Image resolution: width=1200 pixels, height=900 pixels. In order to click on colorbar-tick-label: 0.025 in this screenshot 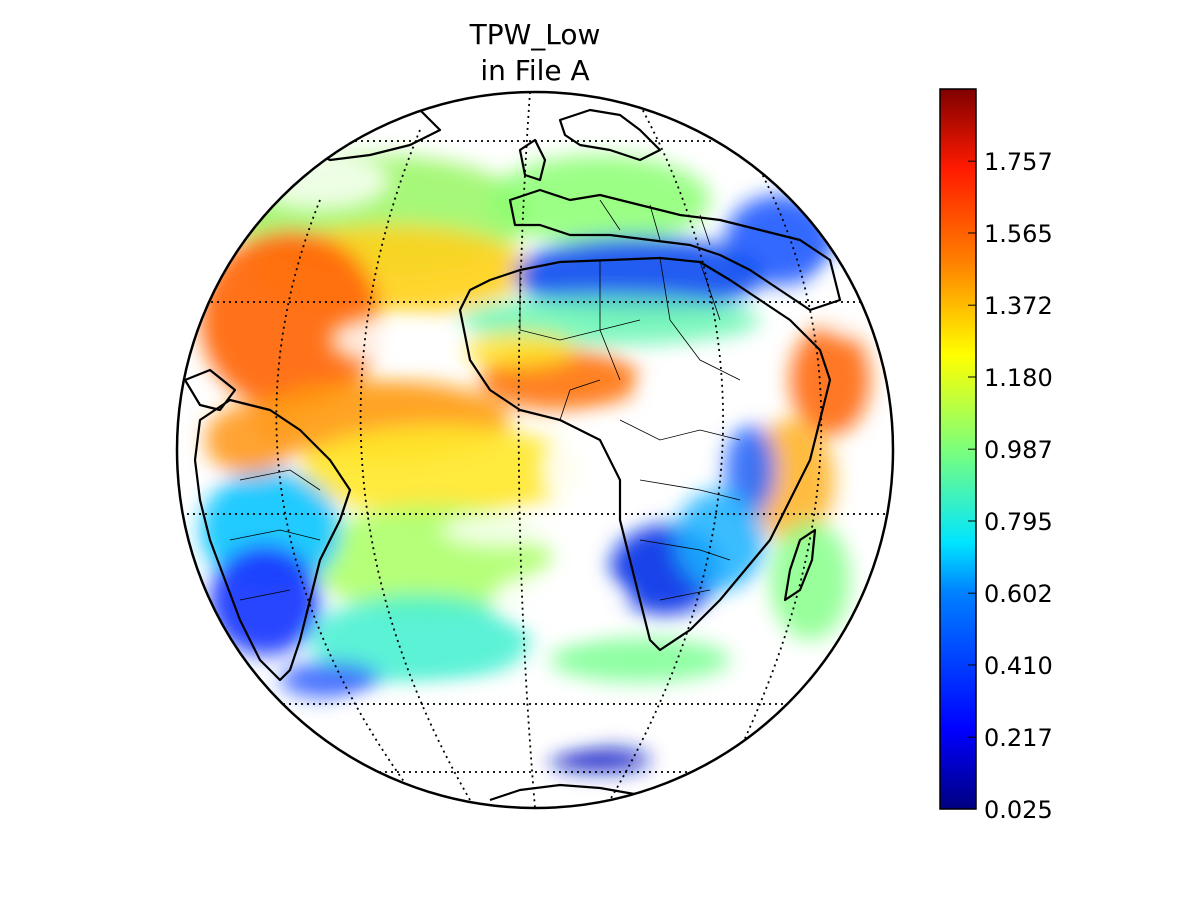, I will do `click(1018, 810)`.